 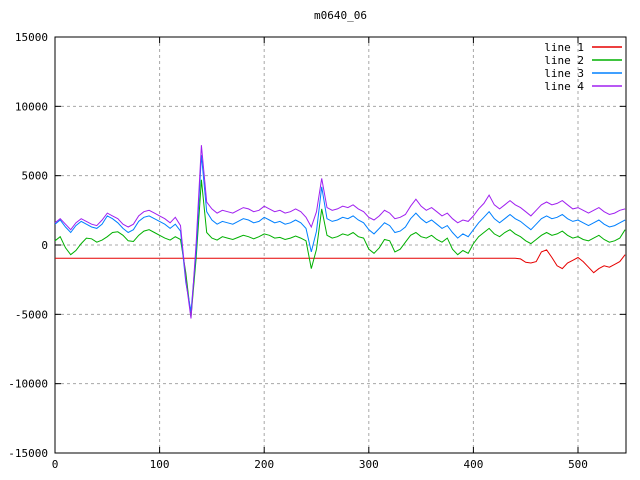 I want to click on x-tick-label: 300, so click(x=369, y=464).